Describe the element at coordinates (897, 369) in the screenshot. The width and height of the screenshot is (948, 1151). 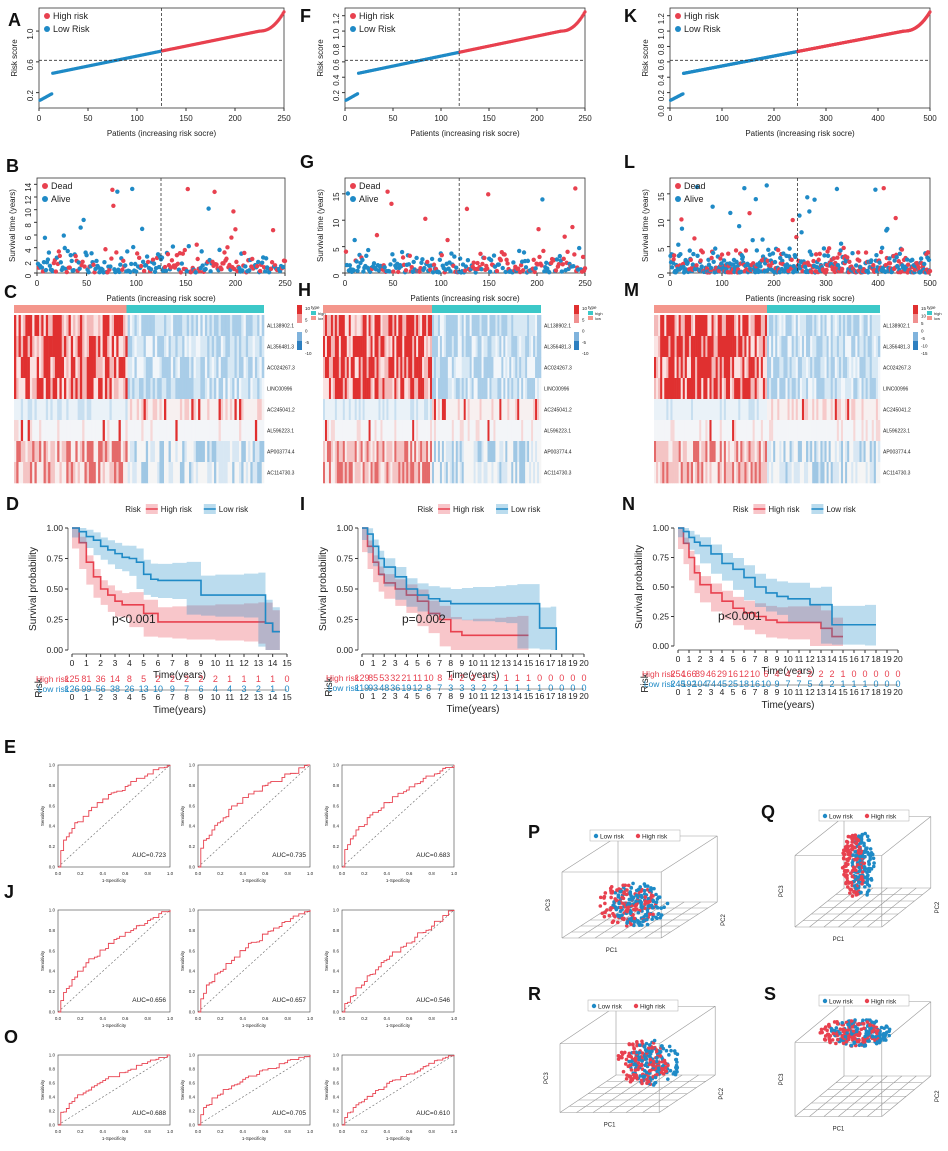
I see `gene-label: AC024267.3` at that location.